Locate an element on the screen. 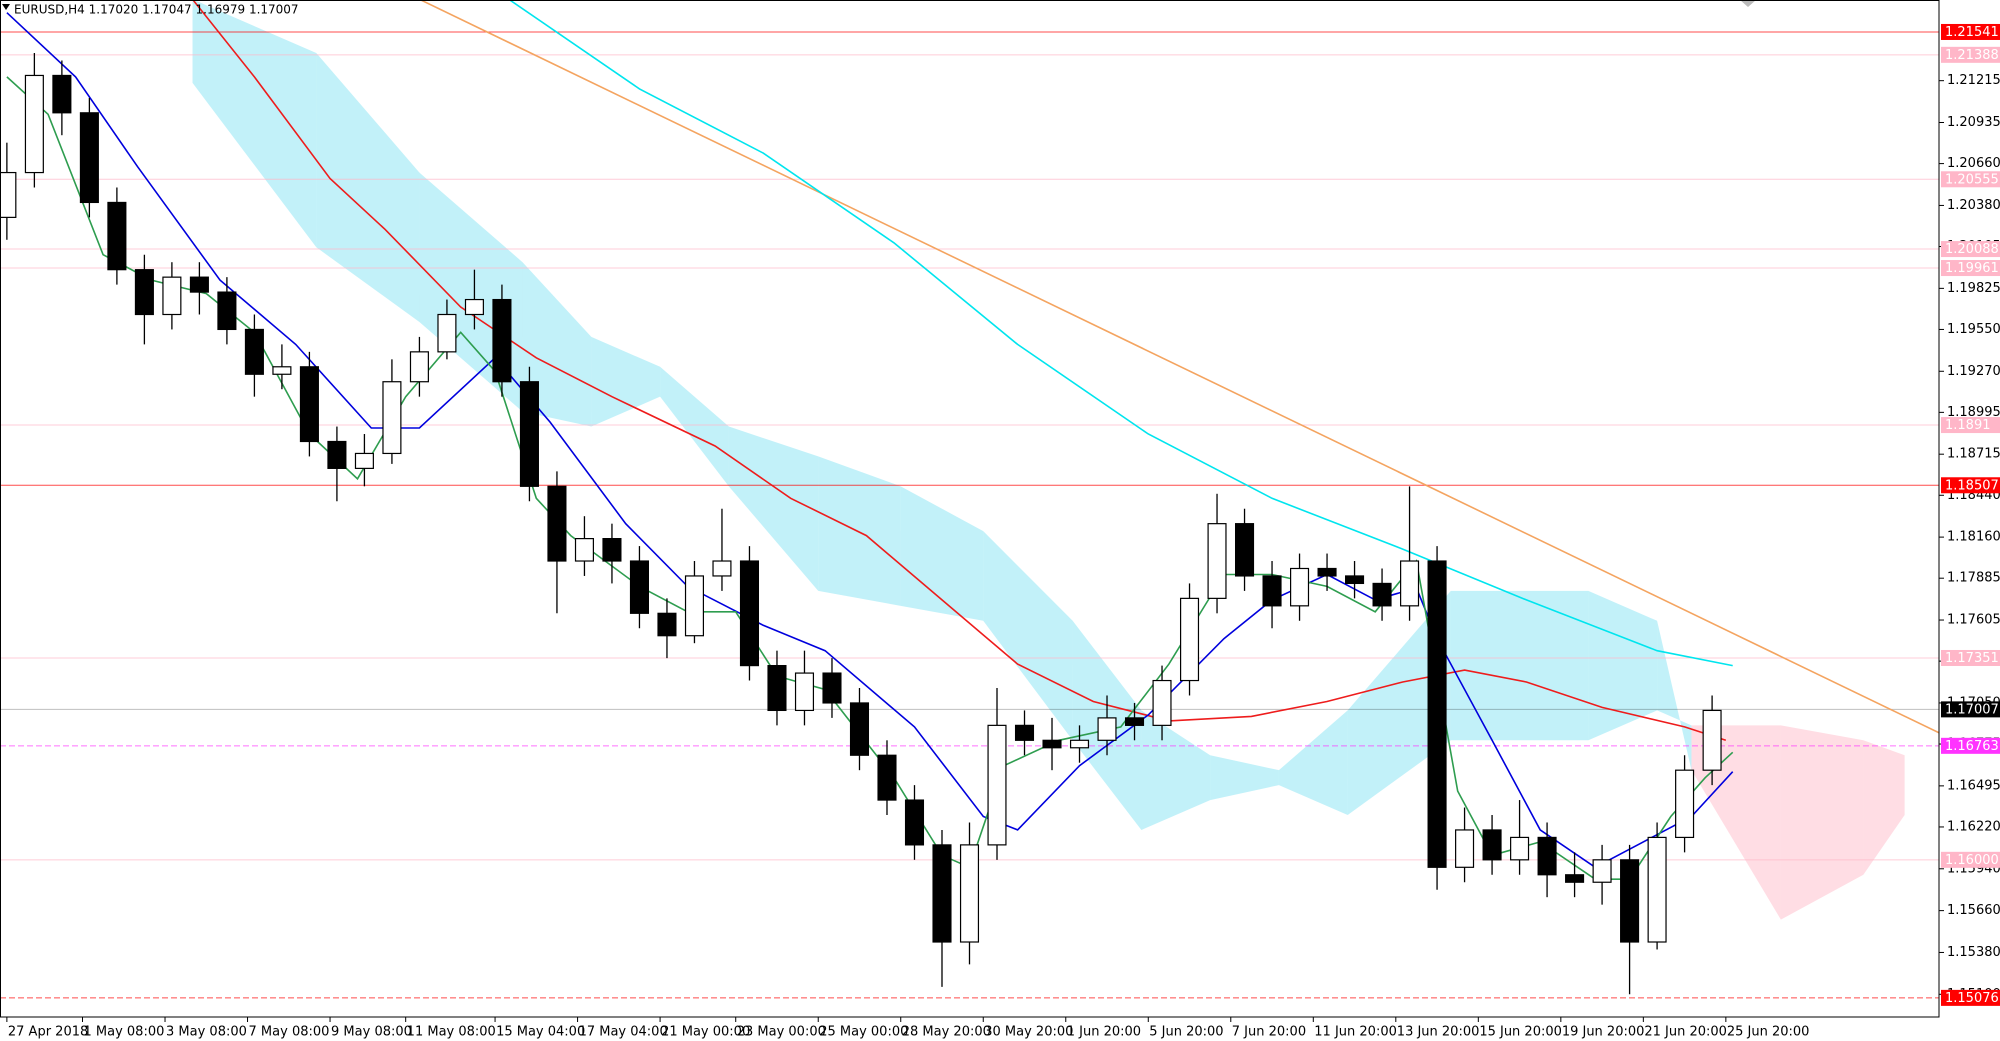  menu-arrow is located at coordinates (6, 7).